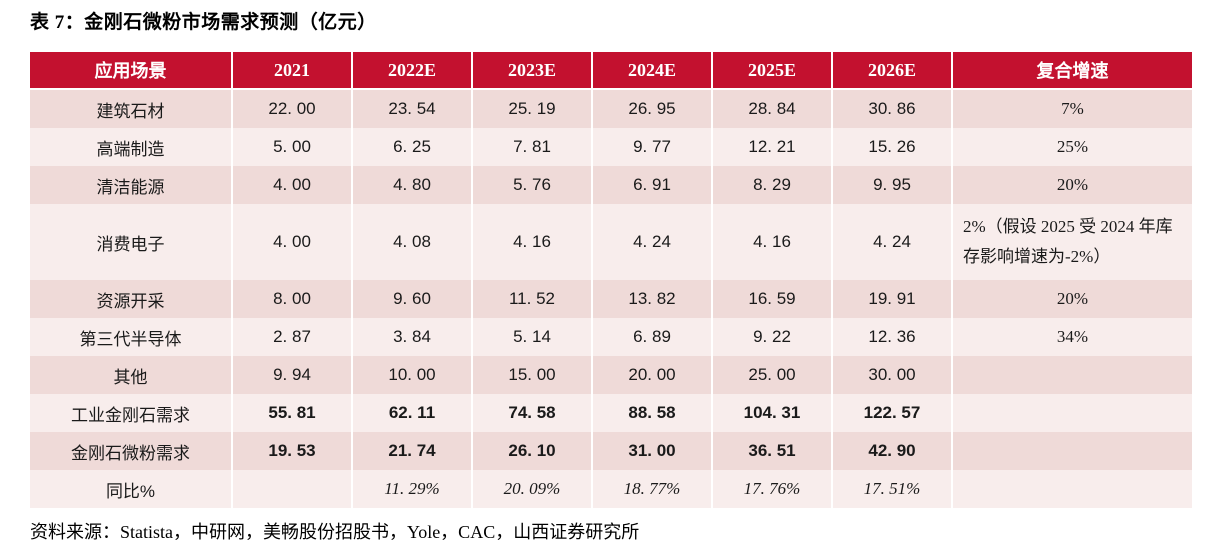 The image size is (1214, 560). Describe the element at coordinates (293, 337) in the screenshot. I see `value-cell: 2. 87` at that location.